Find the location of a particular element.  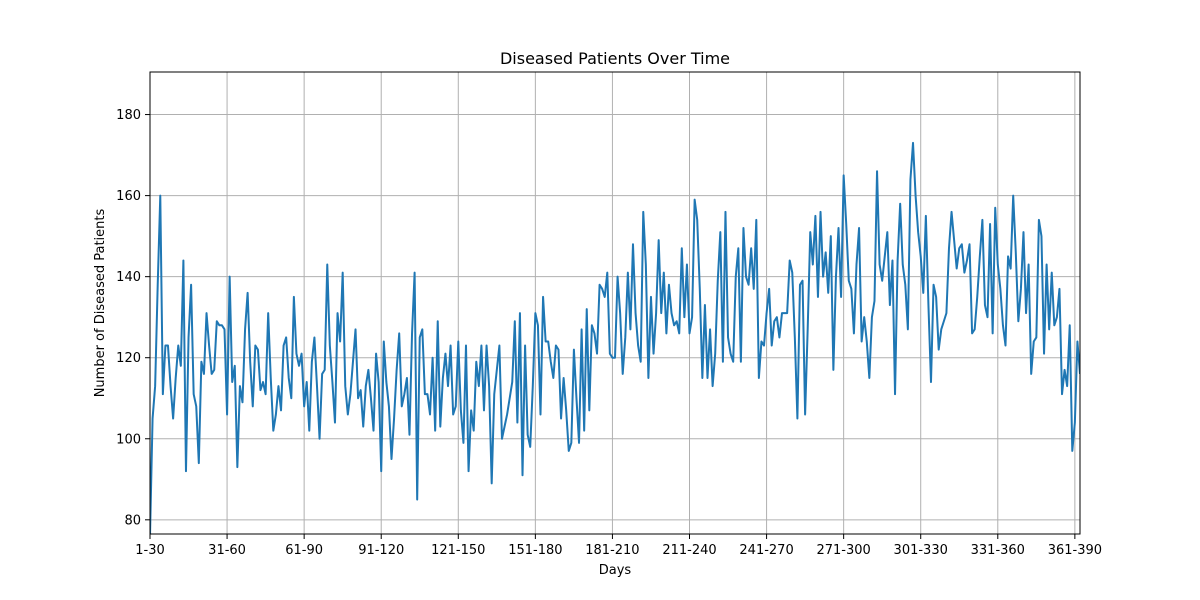

x-tick-label: 361-390 is located at coordinates (1075, 550).